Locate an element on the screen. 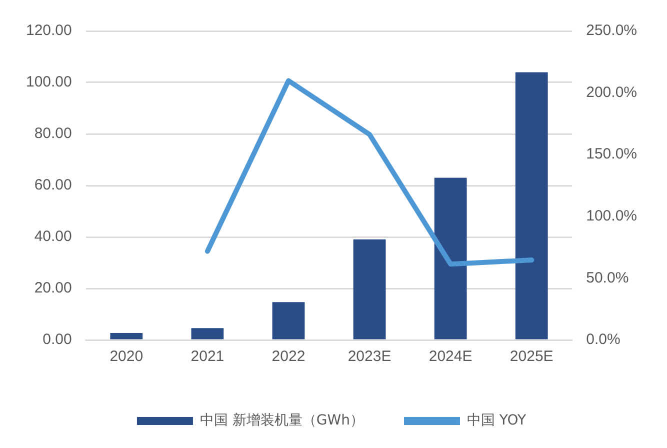 This screenshot has width=667, height=448. y-tick-label: 60.00 is located at coordinates (53, 185).